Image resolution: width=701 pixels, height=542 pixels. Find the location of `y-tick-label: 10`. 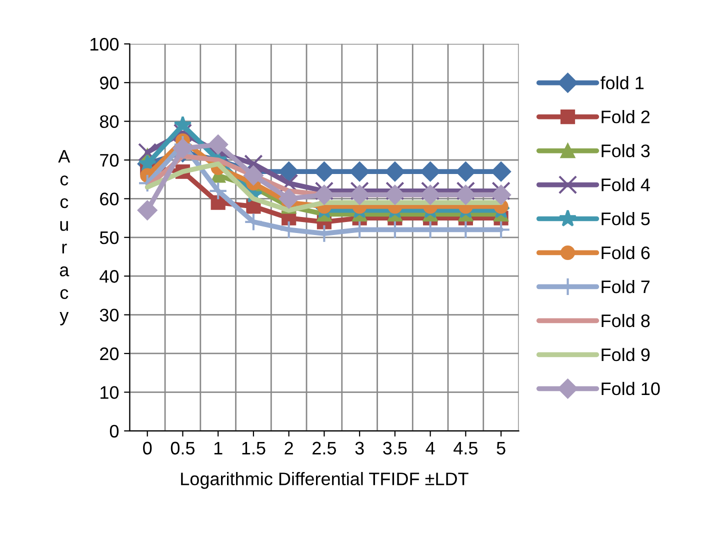

y-tick-label: 10 is located at coordinates (109, 392).